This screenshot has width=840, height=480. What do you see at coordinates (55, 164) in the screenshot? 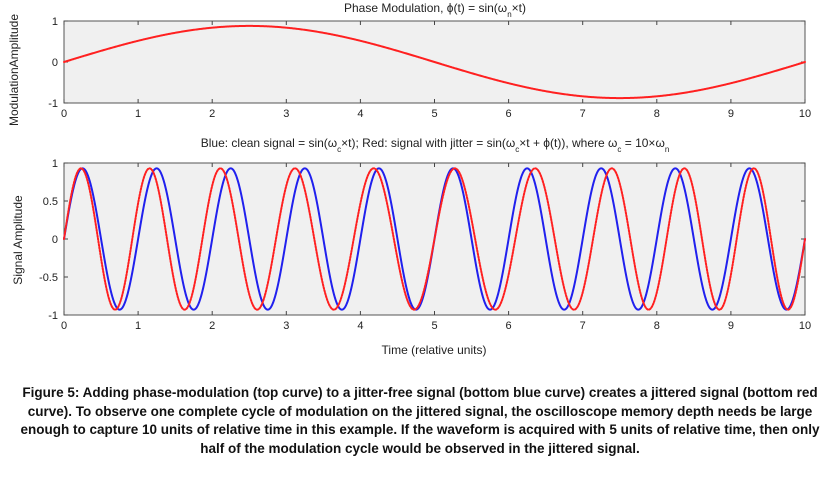
I see `signal-y-tick-label: 1` at bounding box center [55, 164].